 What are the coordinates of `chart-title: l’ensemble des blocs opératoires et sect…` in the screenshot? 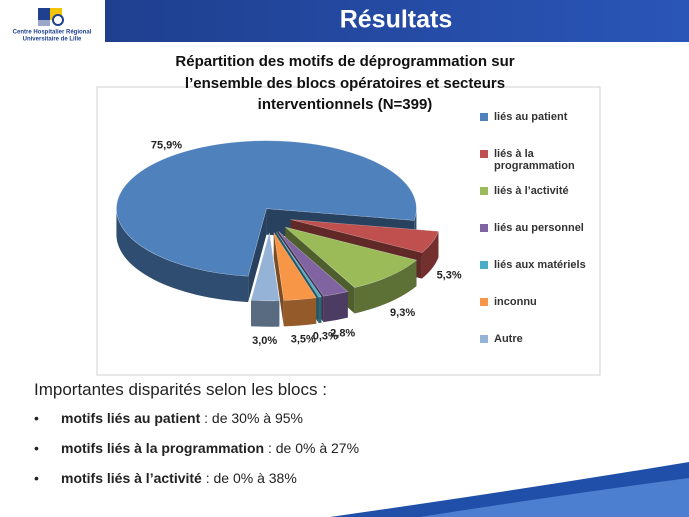 It's located at (345, 83).